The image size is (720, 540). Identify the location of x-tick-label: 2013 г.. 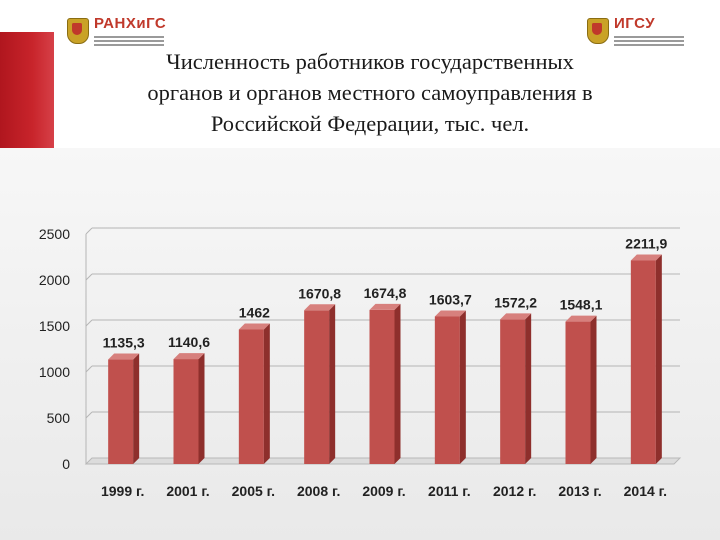
(579, 491).